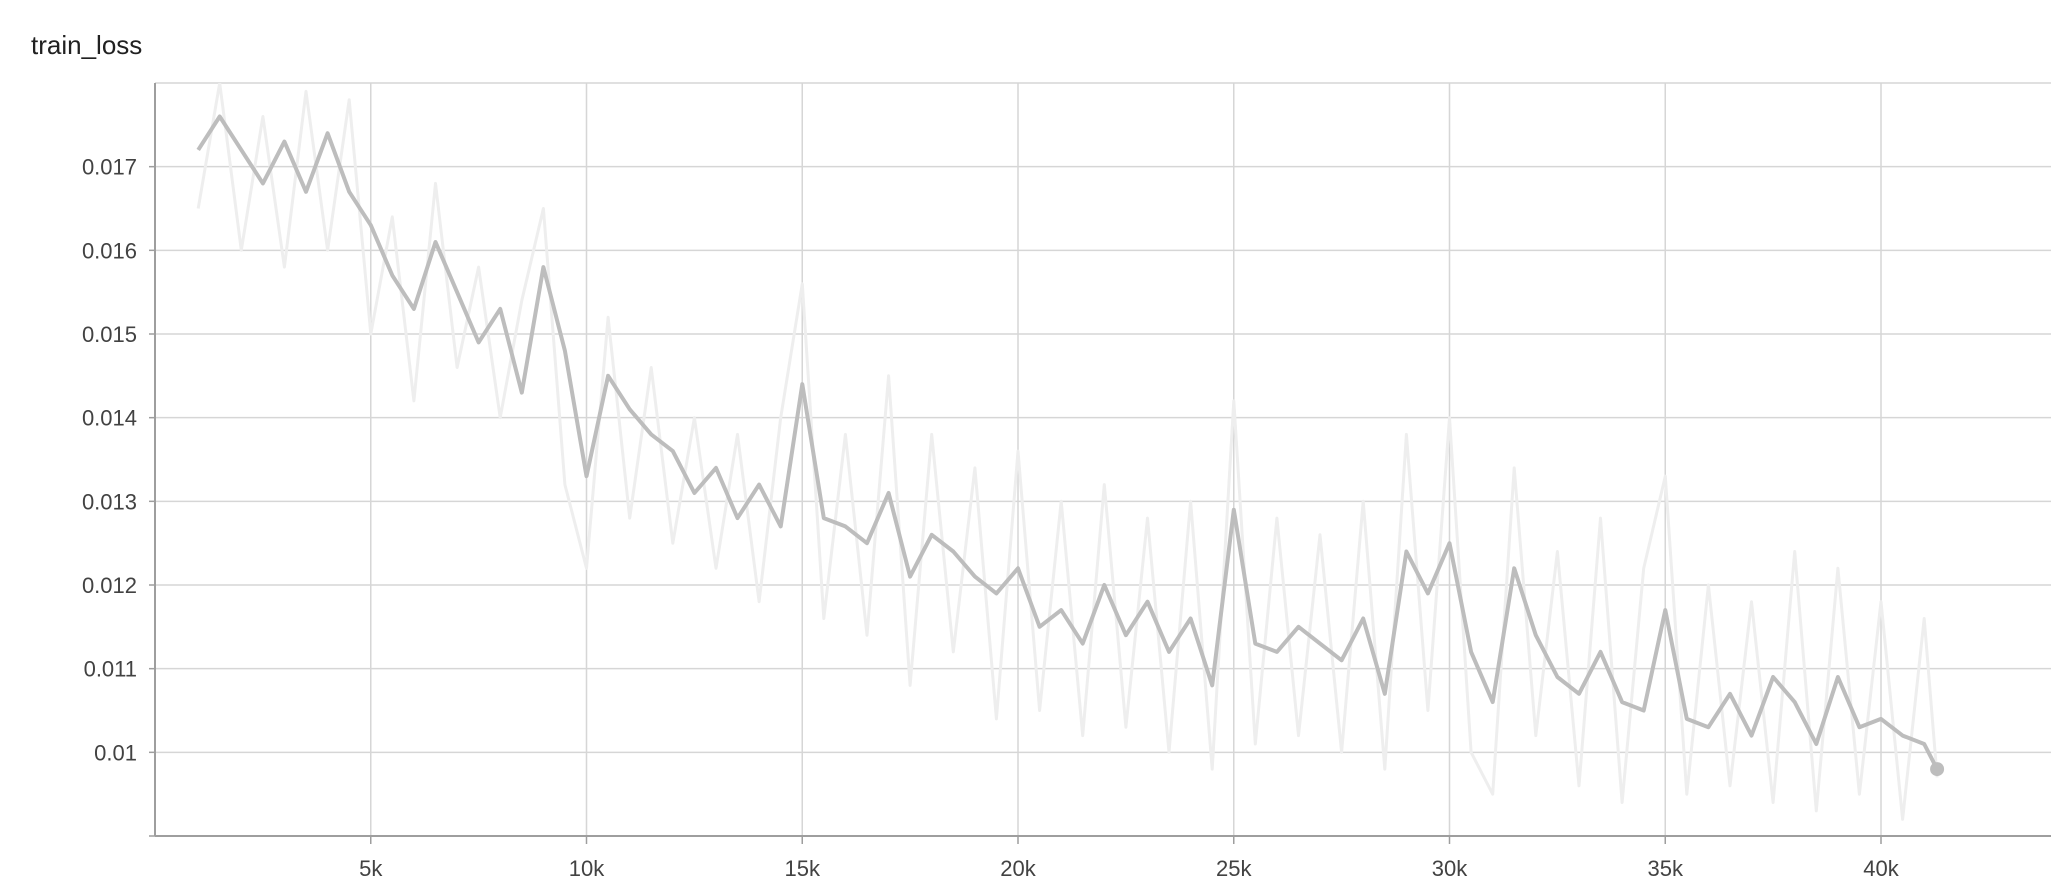  I want to click on x-tick-label: 30k, so click(1450, 868).